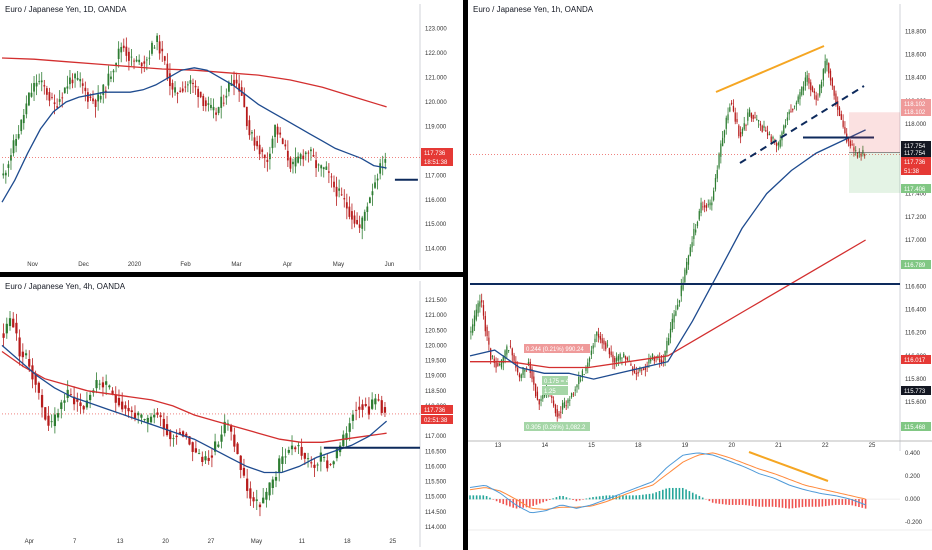 This screenshot has height=550, width=932. I want to click on dashed-channel-line, so click(802, 124).